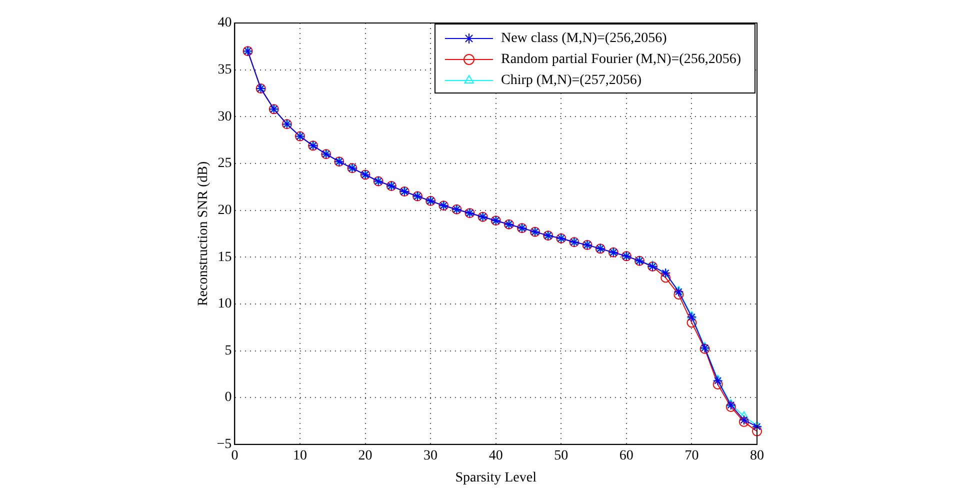 The width and height of the screenshot is (960, 494). I want to click on y-tick-label: 0, so click(228, 398).